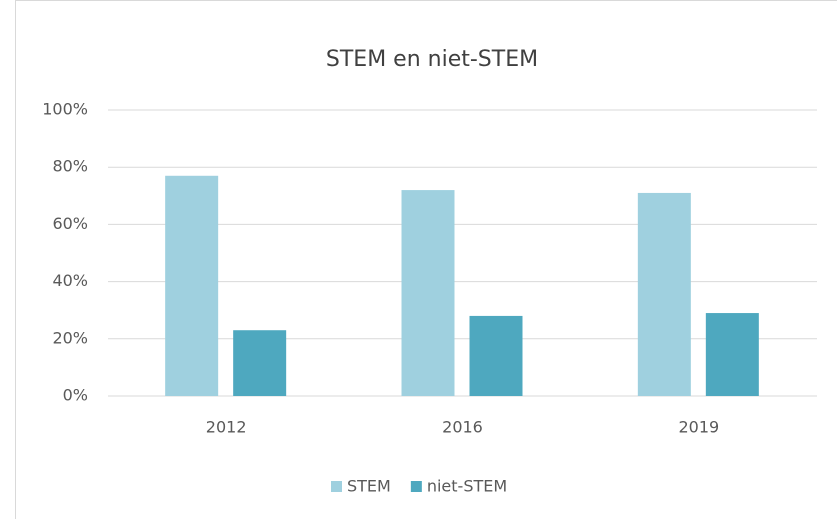  Describe the element at coordinates (462, 427) in the screenshot. I see `x-tick-label: 2016` at that location.